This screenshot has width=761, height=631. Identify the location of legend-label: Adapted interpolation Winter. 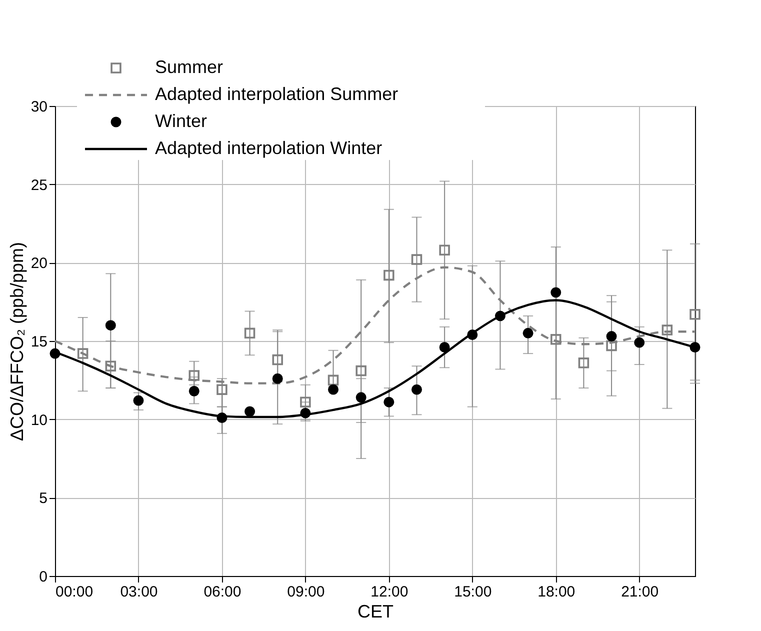
(268, 148).